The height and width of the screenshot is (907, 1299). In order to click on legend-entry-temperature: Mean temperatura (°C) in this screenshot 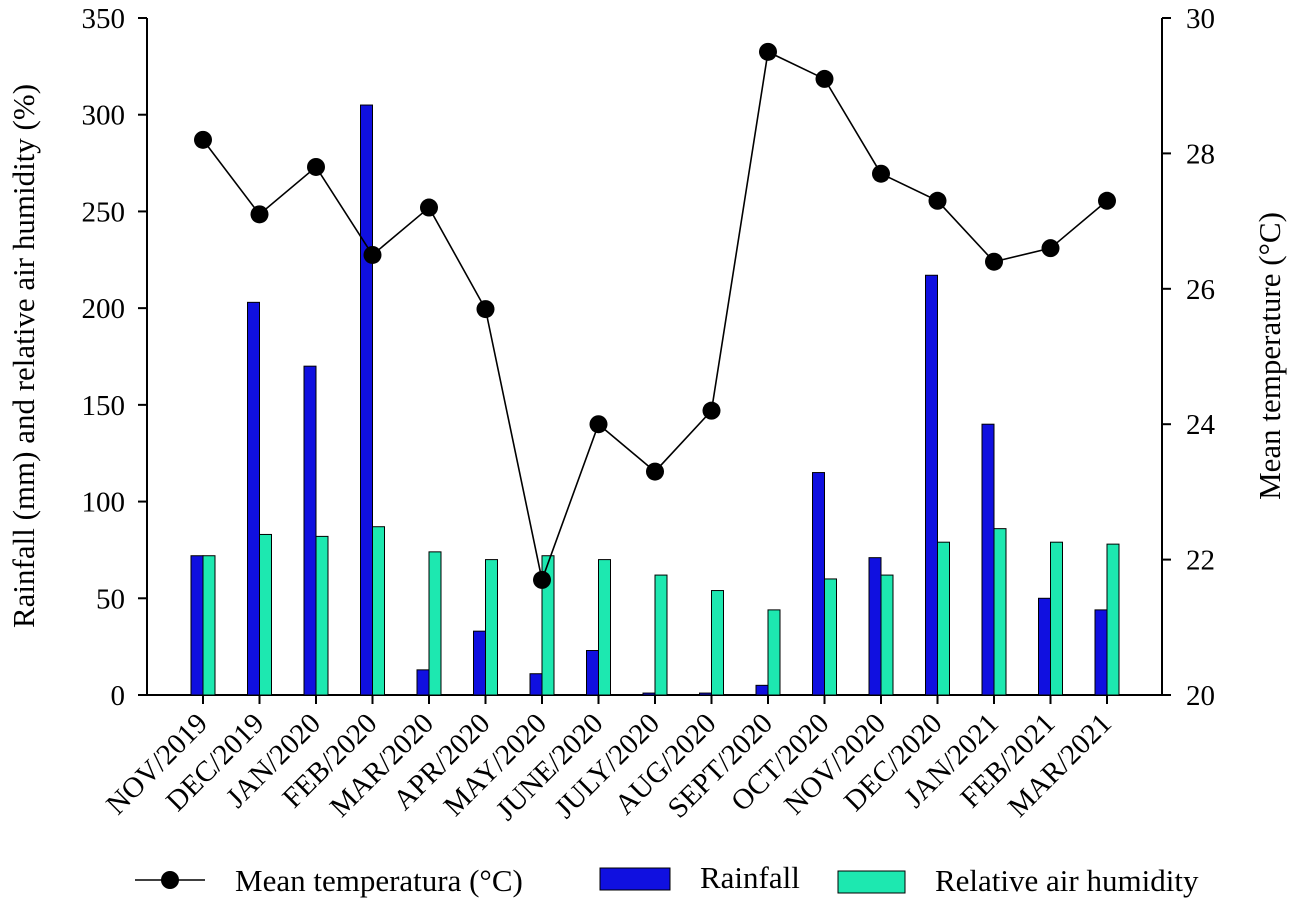, I will do `click(329, 880)`.